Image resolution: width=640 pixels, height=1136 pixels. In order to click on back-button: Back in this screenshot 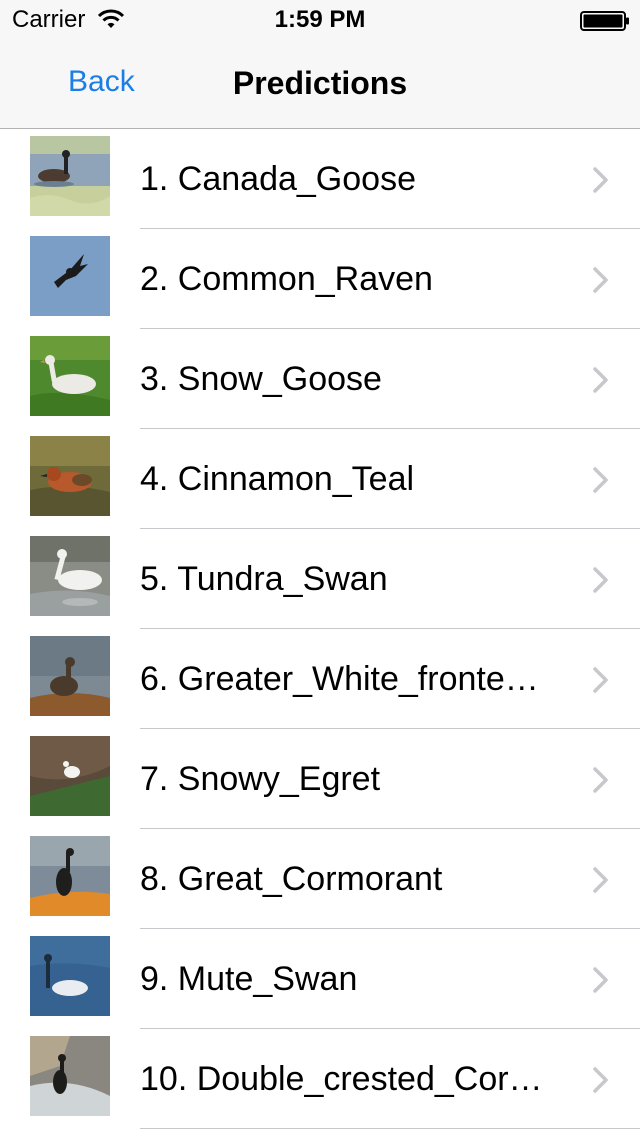, I will do `click(101, 81)`.